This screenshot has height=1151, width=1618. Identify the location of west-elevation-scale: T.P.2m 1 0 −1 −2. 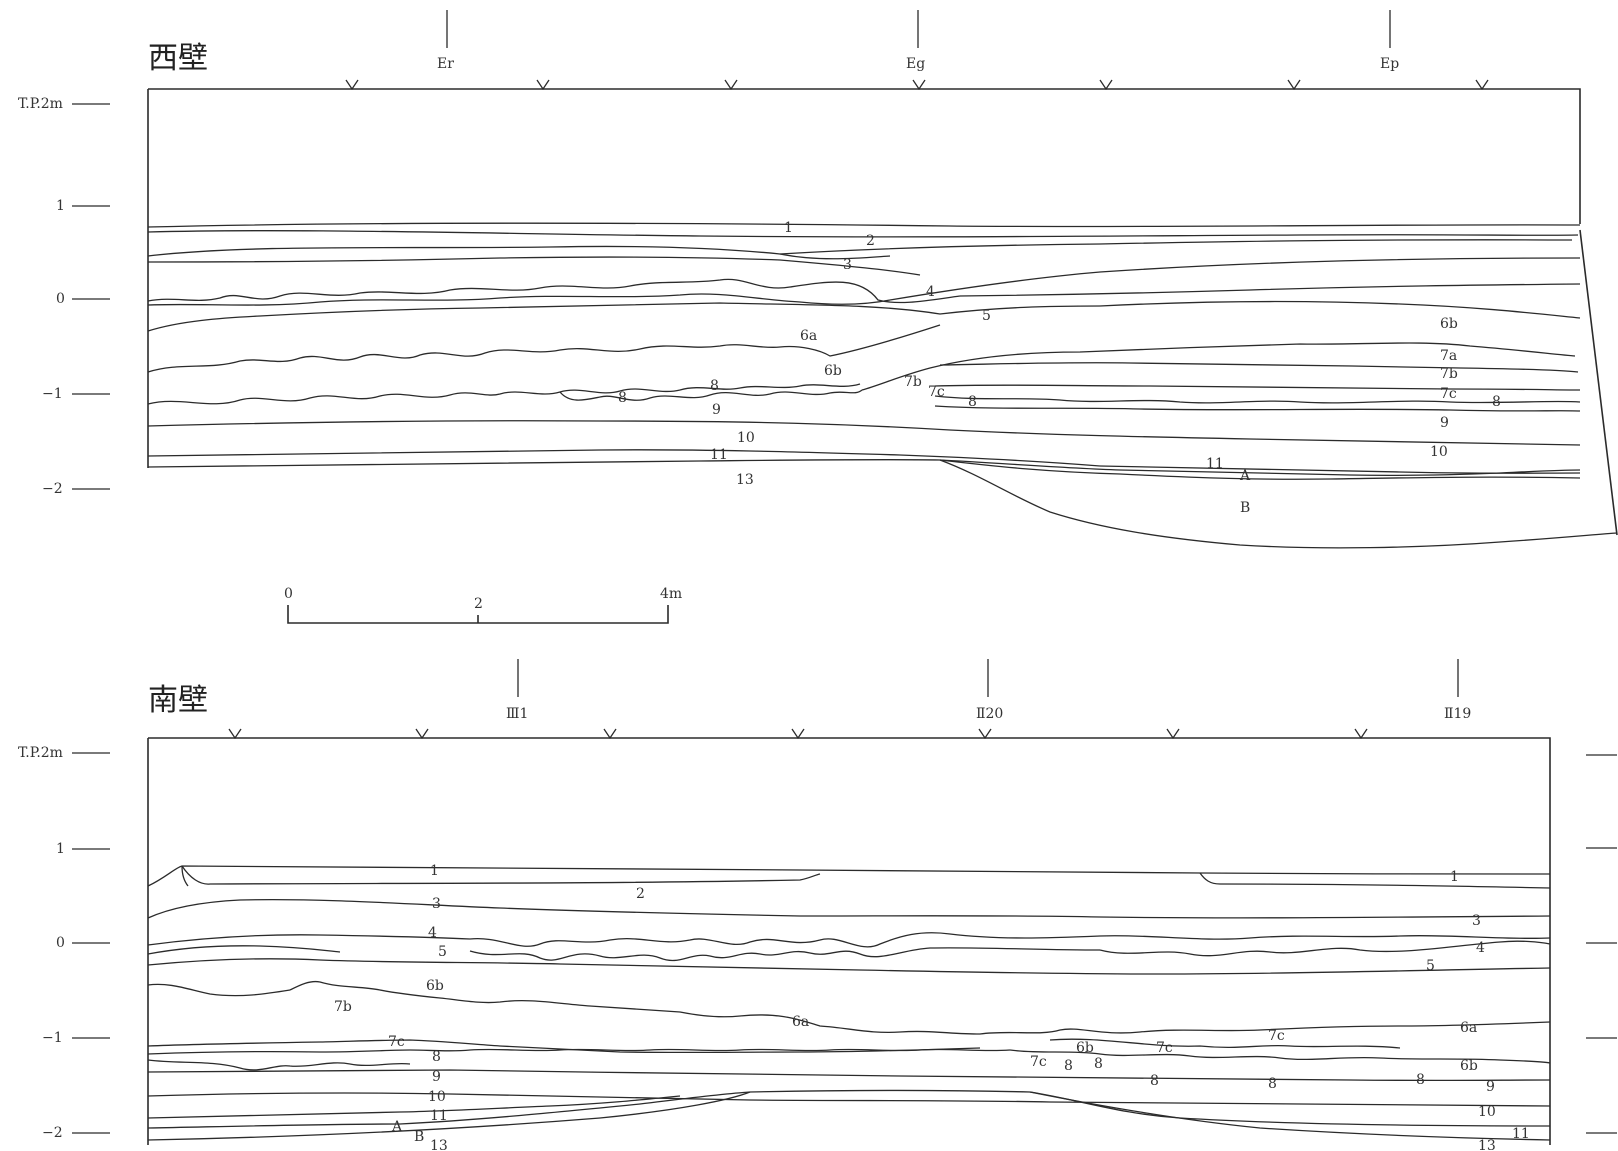
(64, 296).